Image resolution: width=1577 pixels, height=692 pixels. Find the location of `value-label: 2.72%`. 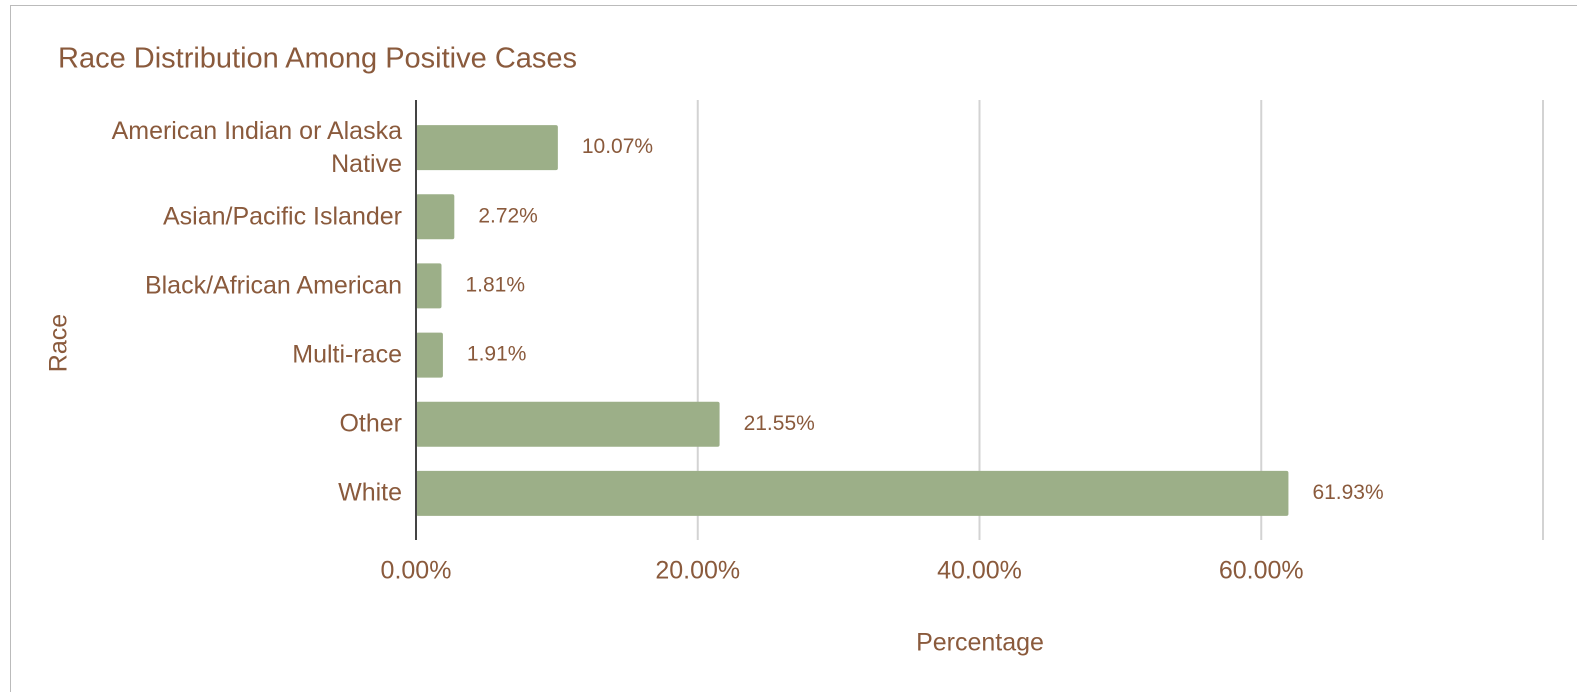

value-label: 2.72% is located at coordinates (508, 215).